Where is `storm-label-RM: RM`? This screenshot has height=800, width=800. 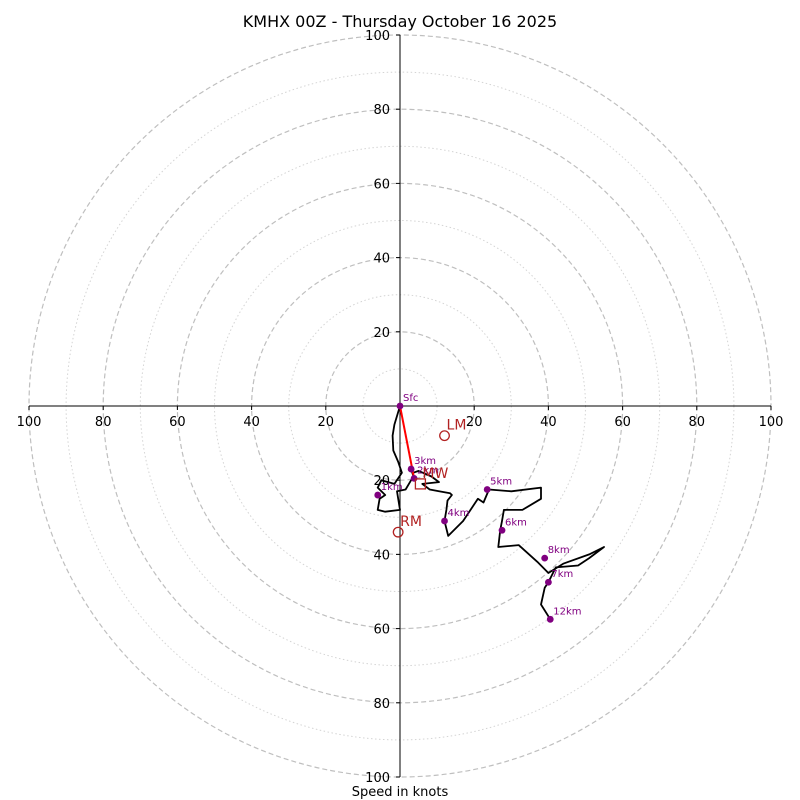 storm-label-RM: RM is located at coordinates (411, 522).